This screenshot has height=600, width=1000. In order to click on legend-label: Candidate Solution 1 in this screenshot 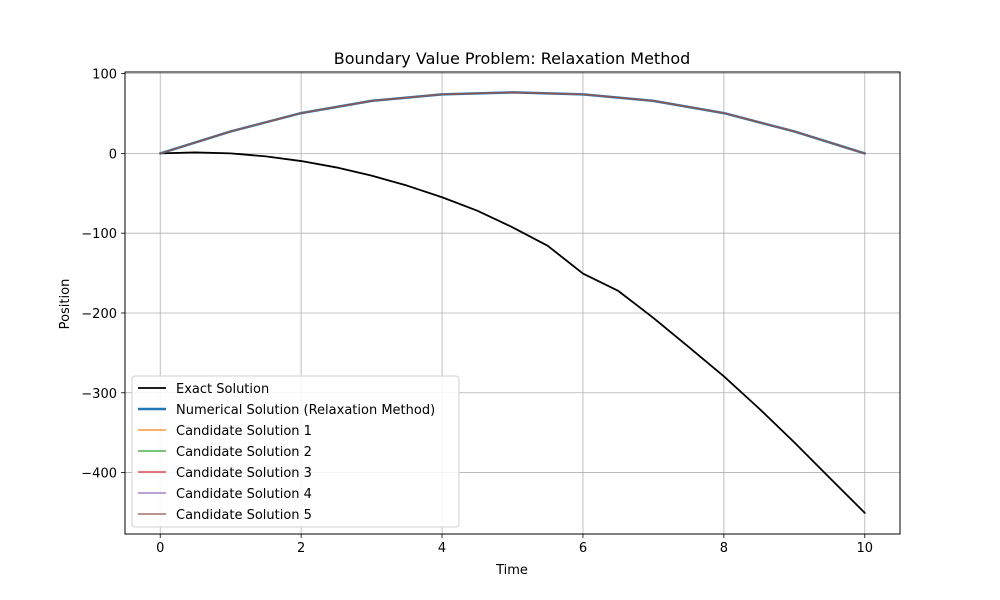, I will do `click(244, 431)`.